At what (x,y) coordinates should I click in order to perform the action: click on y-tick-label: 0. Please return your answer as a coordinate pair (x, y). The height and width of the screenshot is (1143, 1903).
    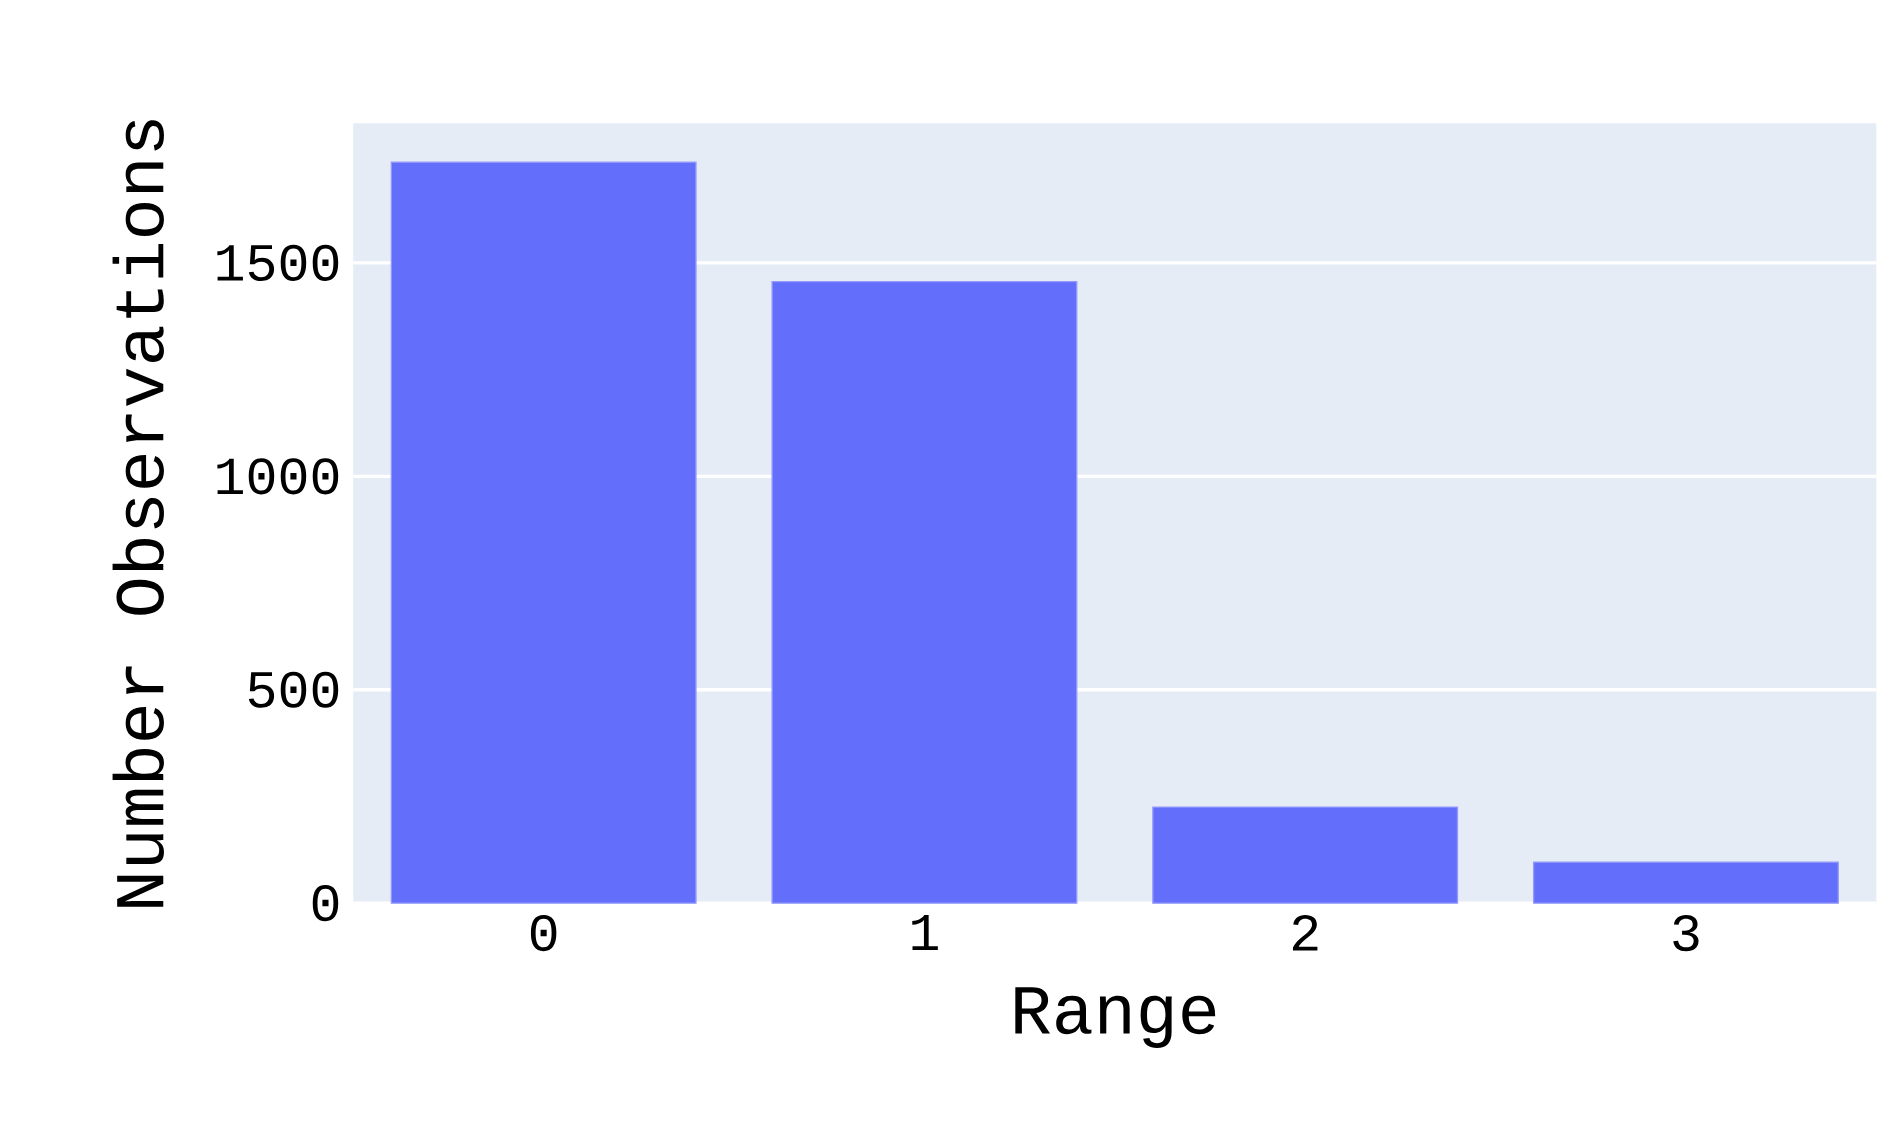
    Looking at the image, I should click on (325, 903).